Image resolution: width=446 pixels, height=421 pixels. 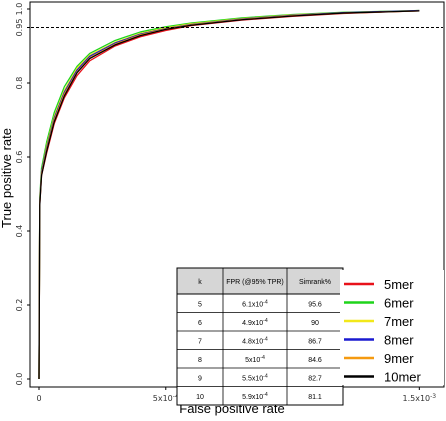 I want to click on table-cell: 5, so click(x=200, y=304).